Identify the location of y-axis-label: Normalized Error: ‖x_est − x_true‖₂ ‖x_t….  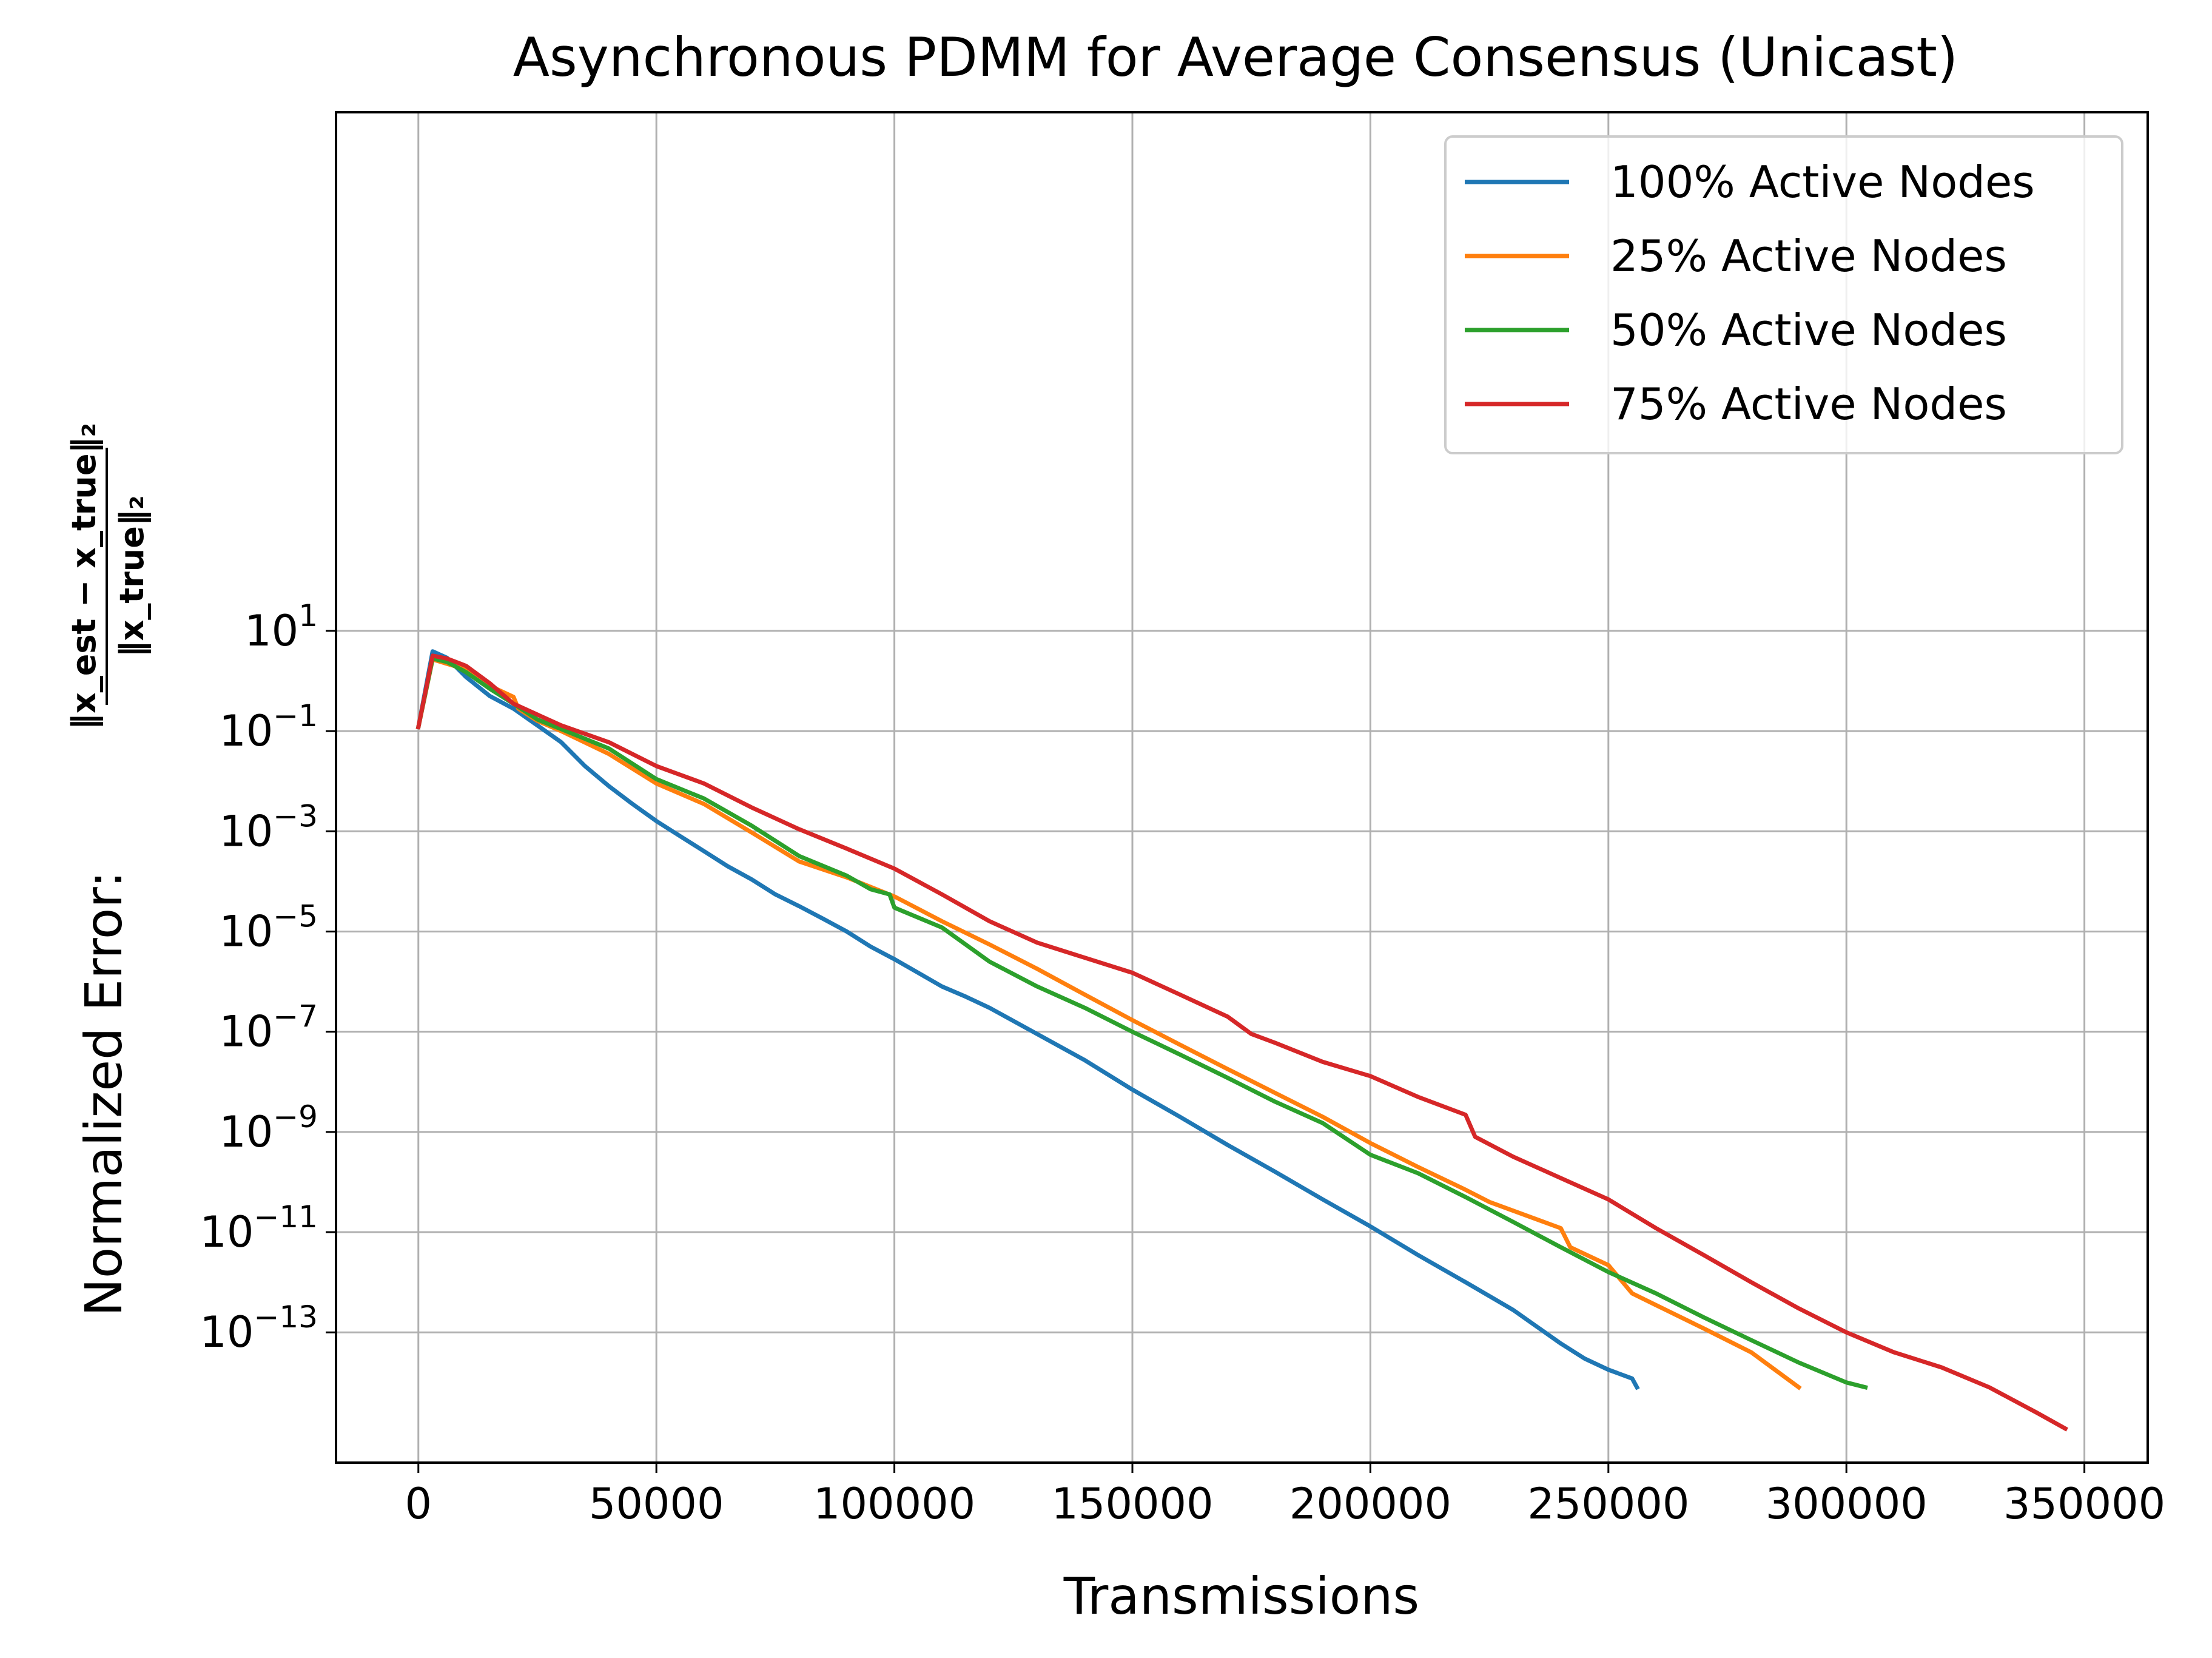
(108, 869).